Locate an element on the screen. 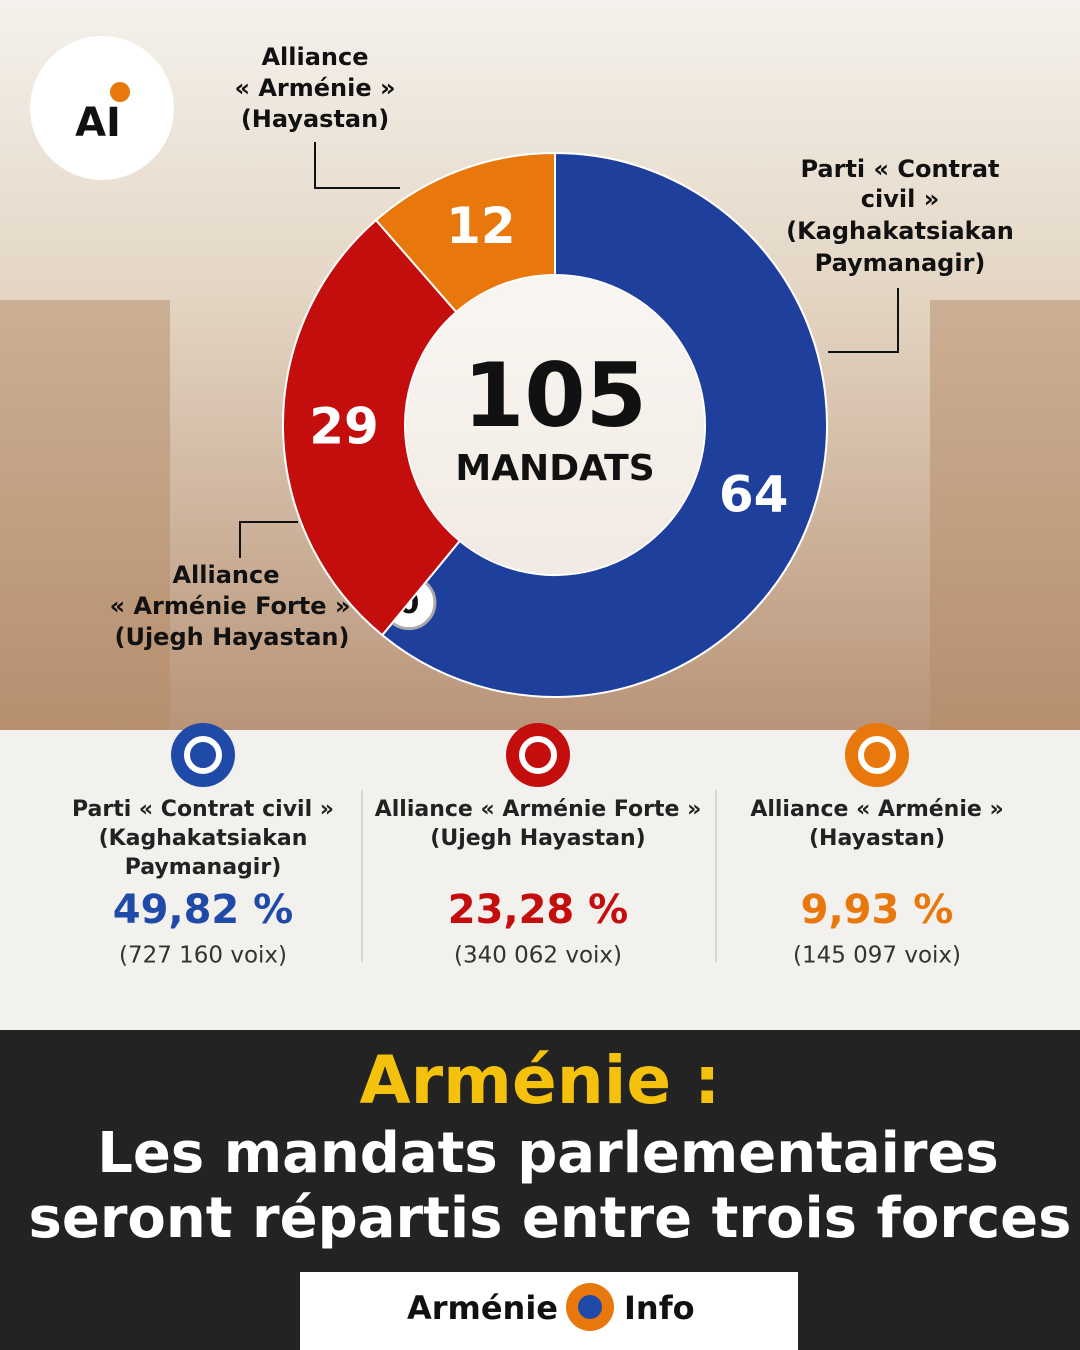 The image size is (1080, 1350). party-name: Parti « Contrat civil » is located at coordinates (203, 809).